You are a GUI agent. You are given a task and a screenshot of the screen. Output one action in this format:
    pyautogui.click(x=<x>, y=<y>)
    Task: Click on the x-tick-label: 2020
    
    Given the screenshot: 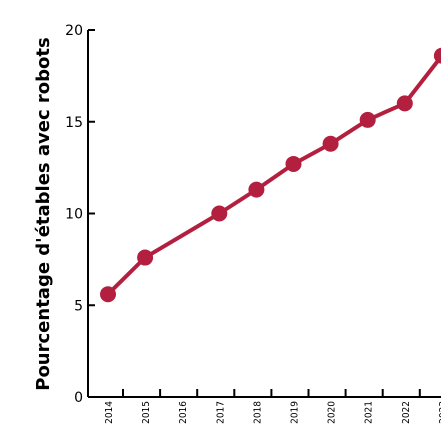 What is the action you would take?
    pyautogui.click(x=332, y=412)
    